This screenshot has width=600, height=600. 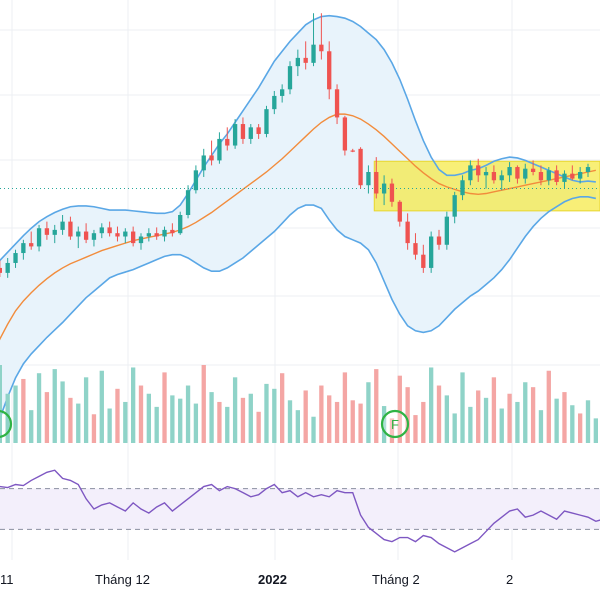 What do you see at coordinates (205, 424) in the screenshot?
I see `event-markers: F` at bounding box center [205, 424].